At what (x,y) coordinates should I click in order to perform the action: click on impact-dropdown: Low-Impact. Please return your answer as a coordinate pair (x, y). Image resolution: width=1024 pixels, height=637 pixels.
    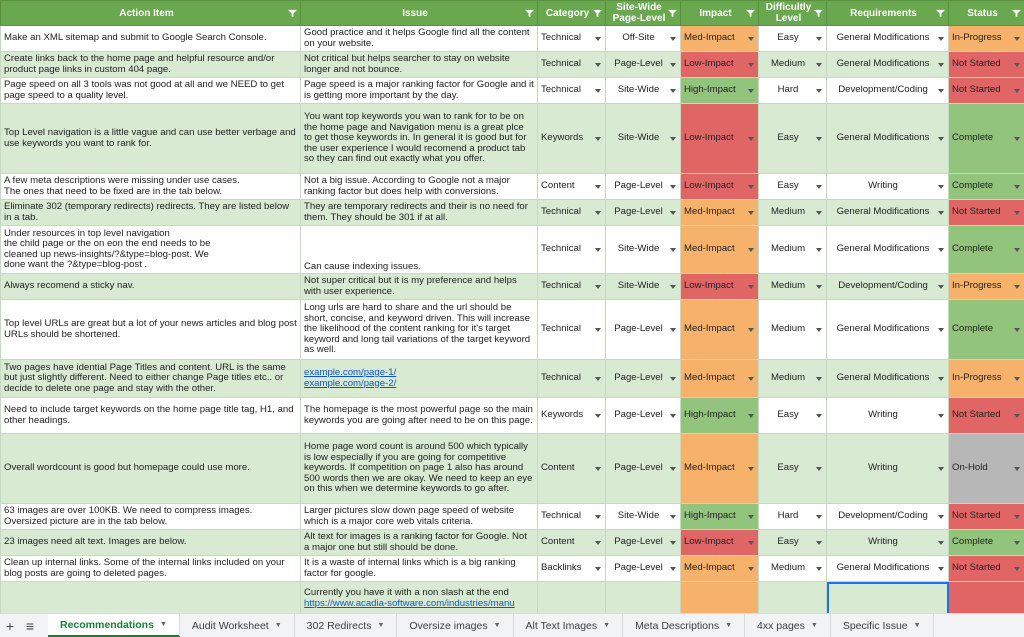
    Looking at the image, I should click on (719, 64).